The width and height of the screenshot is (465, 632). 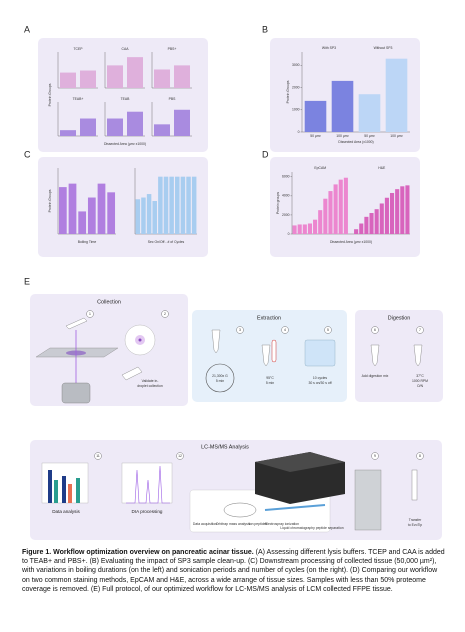 I want to click on note: 37°C, so click(x=420, y=376).